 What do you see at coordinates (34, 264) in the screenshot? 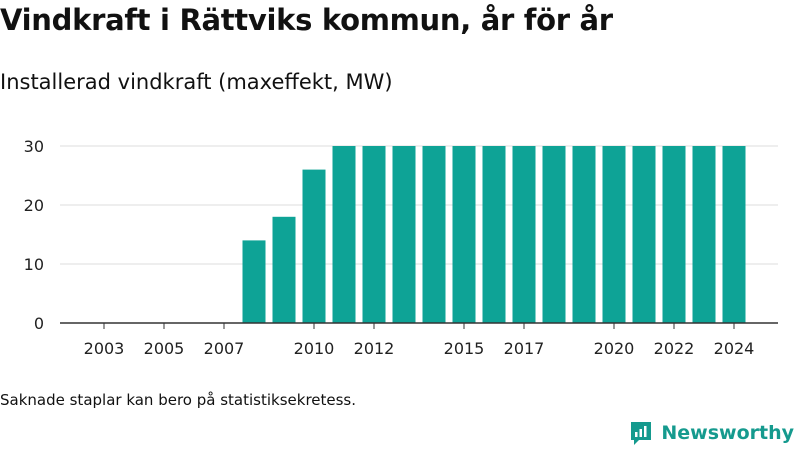
I see `y-tick-label: 10` at bounding box center [34, 264].